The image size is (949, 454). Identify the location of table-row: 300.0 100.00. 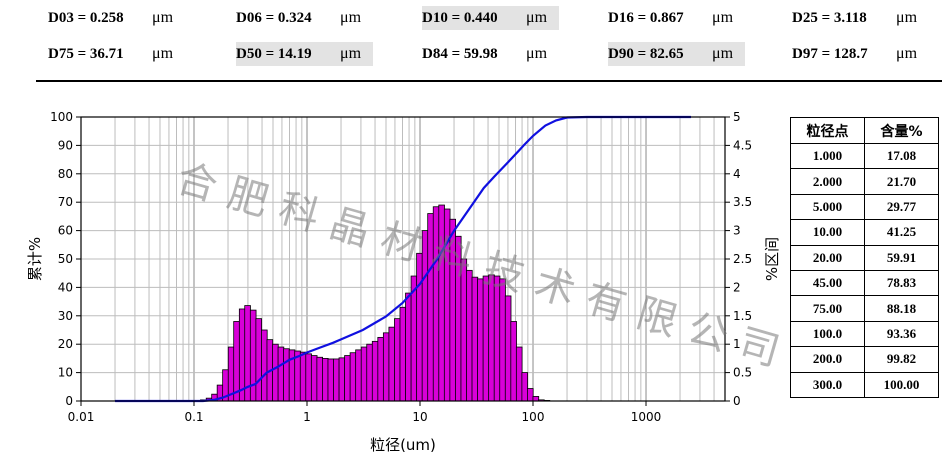
(864, 384).